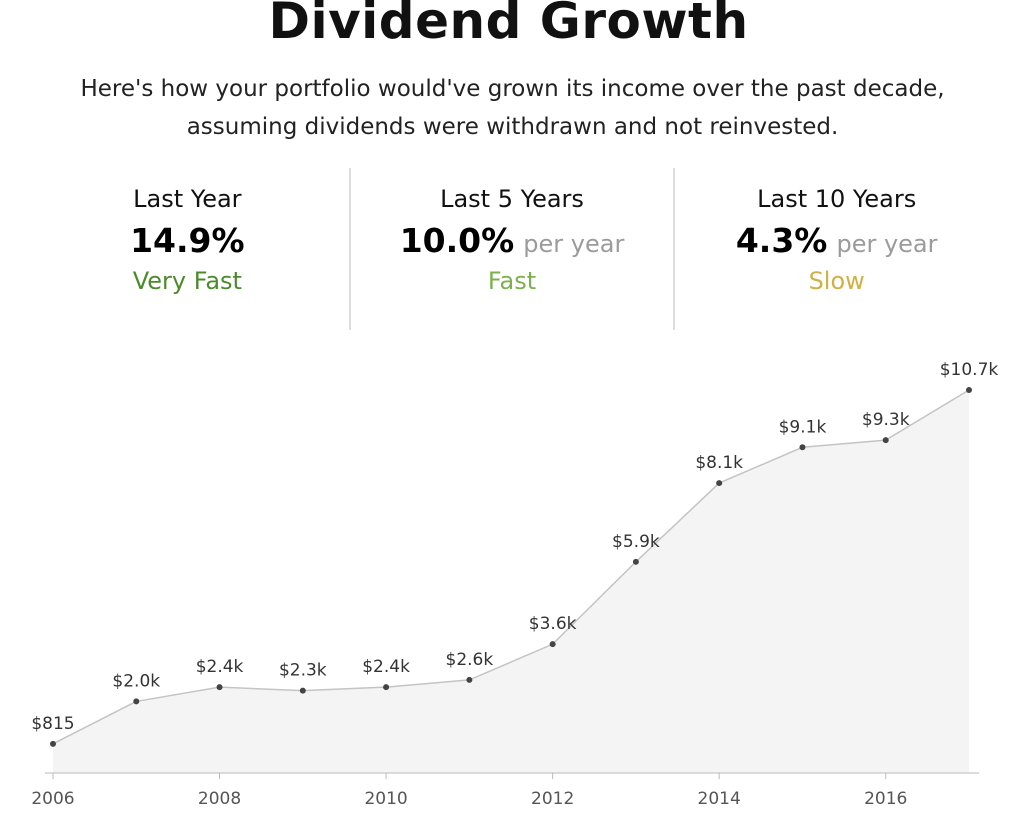  Describe the element at coordinates (803, 427) in the screenshot. I see `data-label: $9.1k` at that location.